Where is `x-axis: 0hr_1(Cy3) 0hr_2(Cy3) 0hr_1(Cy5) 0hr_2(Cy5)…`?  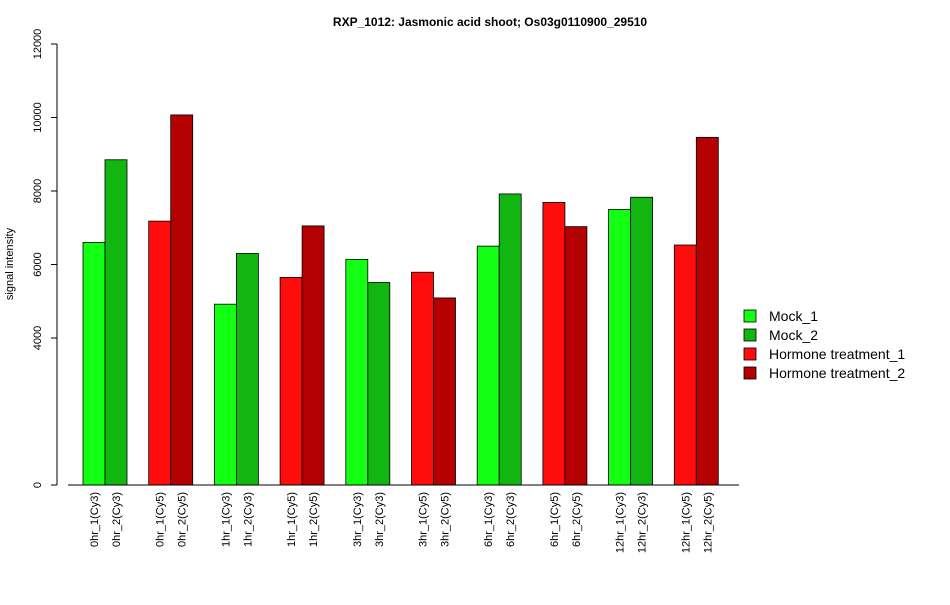 x-axis: 0hr_1(Cy3) 0hr_2(Cy3) 0hr_1(Cy5) 0hr_2(Cy5)… is located at coordinates (403, 518).